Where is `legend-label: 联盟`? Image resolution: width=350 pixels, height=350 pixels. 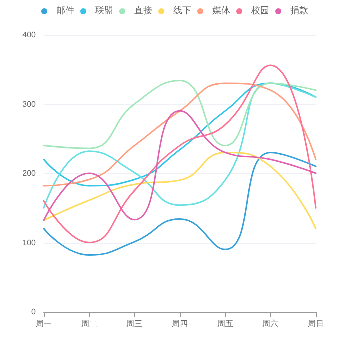
legend-label: 联盟 is located at coordinates (105, 11).